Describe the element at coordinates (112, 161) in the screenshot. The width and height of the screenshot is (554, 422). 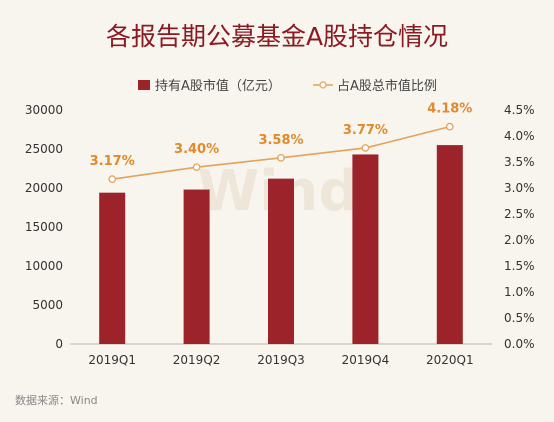
I see `ratio-data-label: 3.17%` at that location.